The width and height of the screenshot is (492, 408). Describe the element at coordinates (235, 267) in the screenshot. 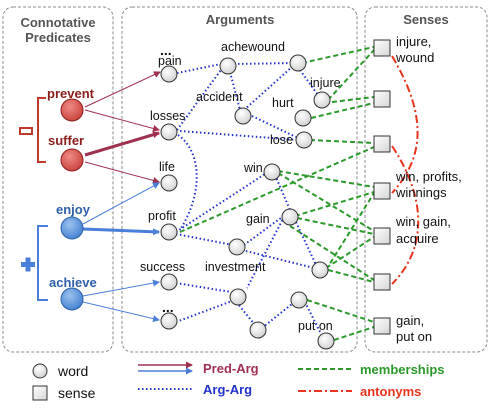

I see `arg-label-investment: investment` at that location.